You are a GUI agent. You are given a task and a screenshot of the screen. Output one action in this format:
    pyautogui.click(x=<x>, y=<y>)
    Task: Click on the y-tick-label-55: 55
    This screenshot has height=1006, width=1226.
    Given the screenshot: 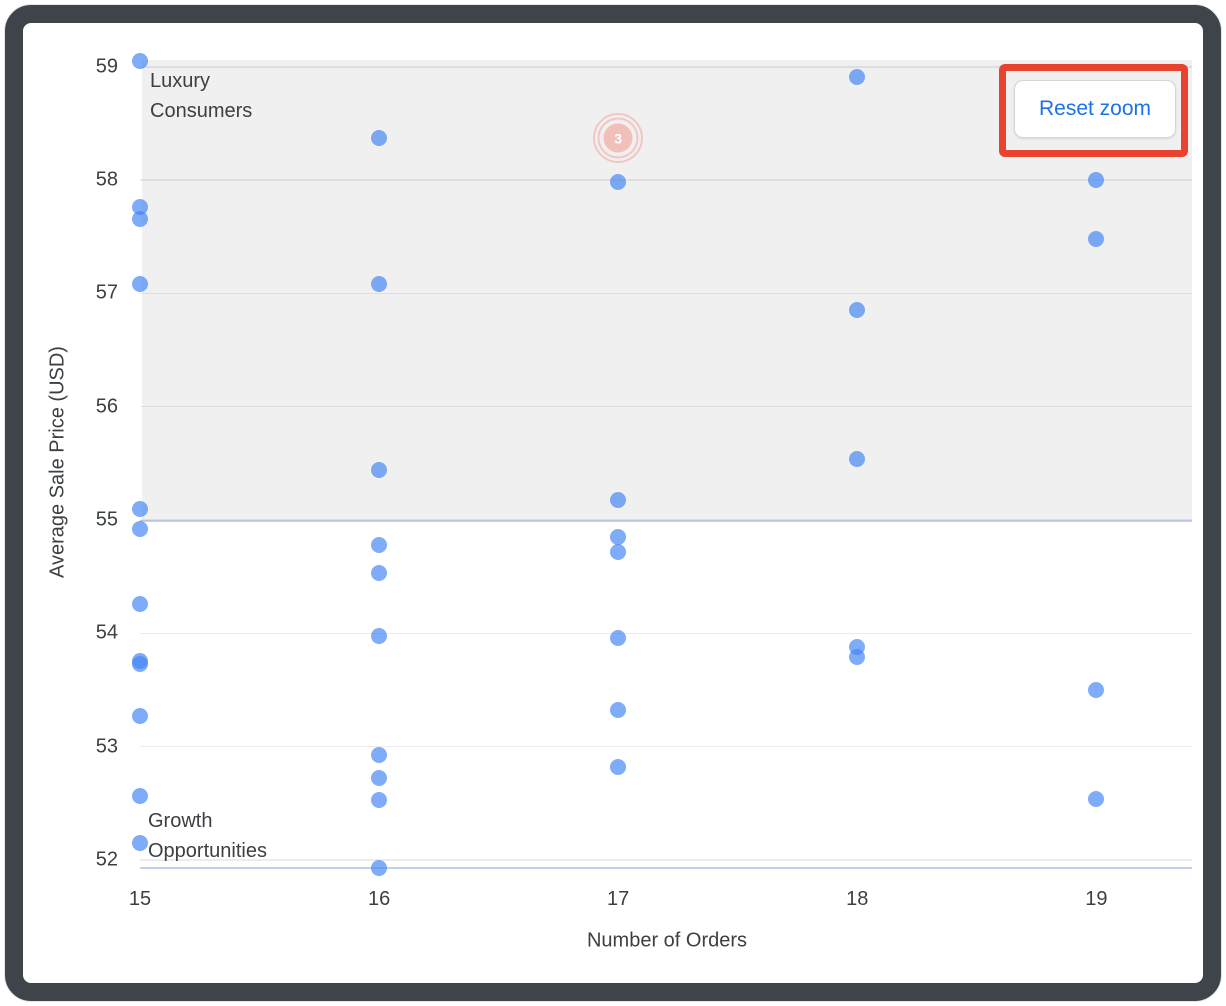 What is the action you would take?
    pyautogui.click(x=106, y=519)
    